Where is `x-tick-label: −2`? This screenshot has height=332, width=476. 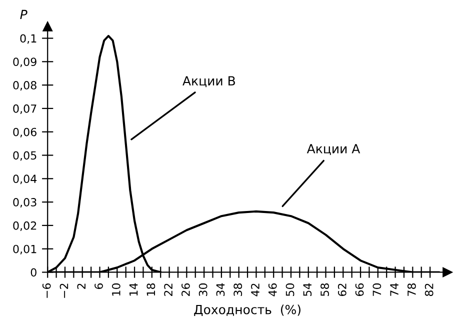
x-tick-label: −2 is located at coordinates (64, 291).